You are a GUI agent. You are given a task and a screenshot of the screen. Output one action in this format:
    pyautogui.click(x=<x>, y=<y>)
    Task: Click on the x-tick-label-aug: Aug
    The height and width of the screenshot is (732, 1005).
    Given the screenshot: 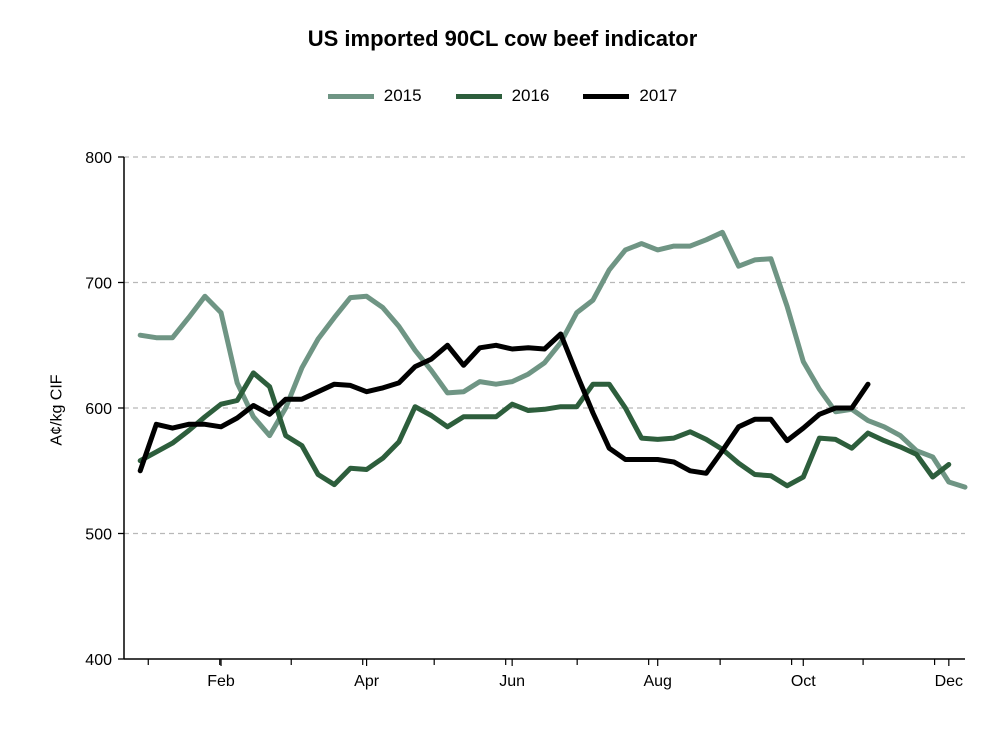 What is the action you would take?
    pyautogui.click(x=657, y=681)
    